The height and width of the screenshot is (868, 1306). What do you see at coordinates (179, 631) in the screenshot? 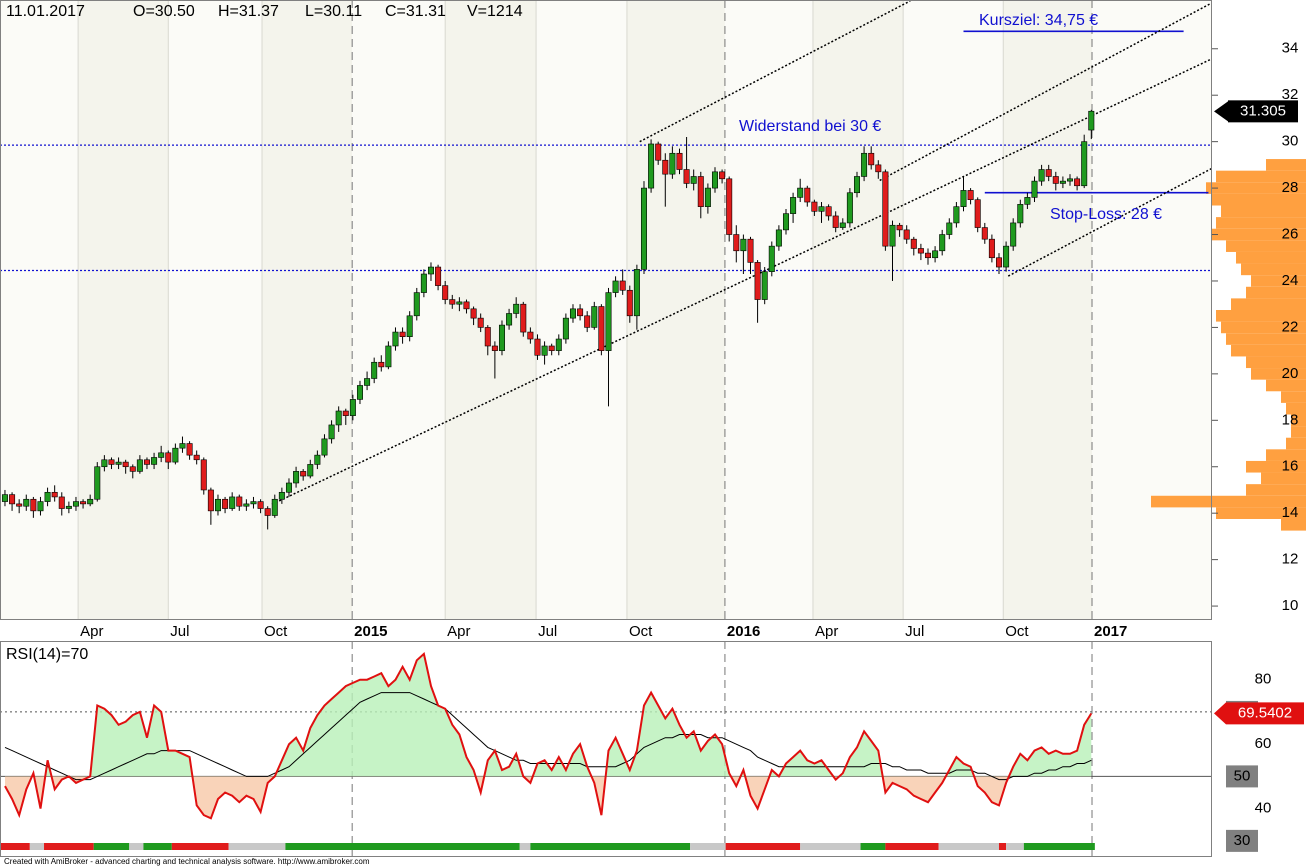
I see `x-tick-label: Jul` at bounding box center [179, 631].